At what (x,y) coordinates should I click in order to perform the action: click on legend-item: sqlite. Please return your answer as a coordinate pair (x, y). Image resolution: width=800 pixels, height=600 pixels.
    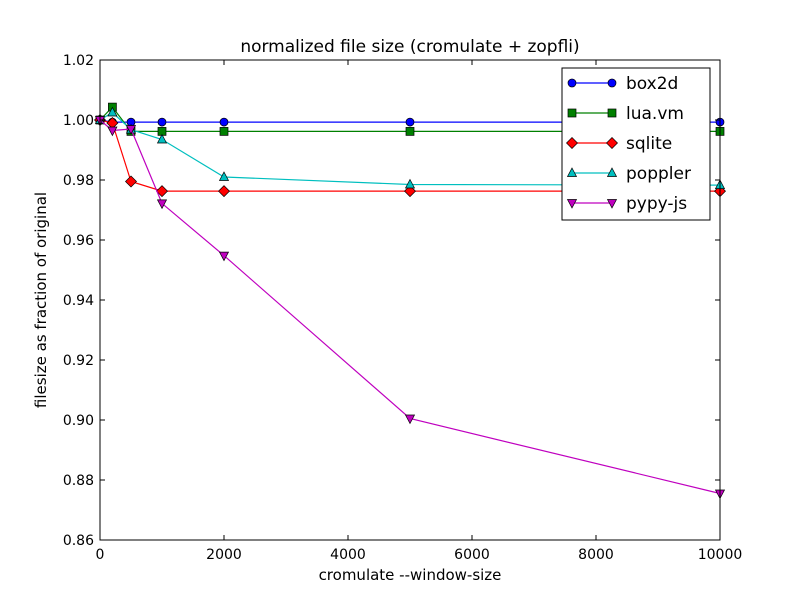
    Looking at the image, I should click on (619, 144).